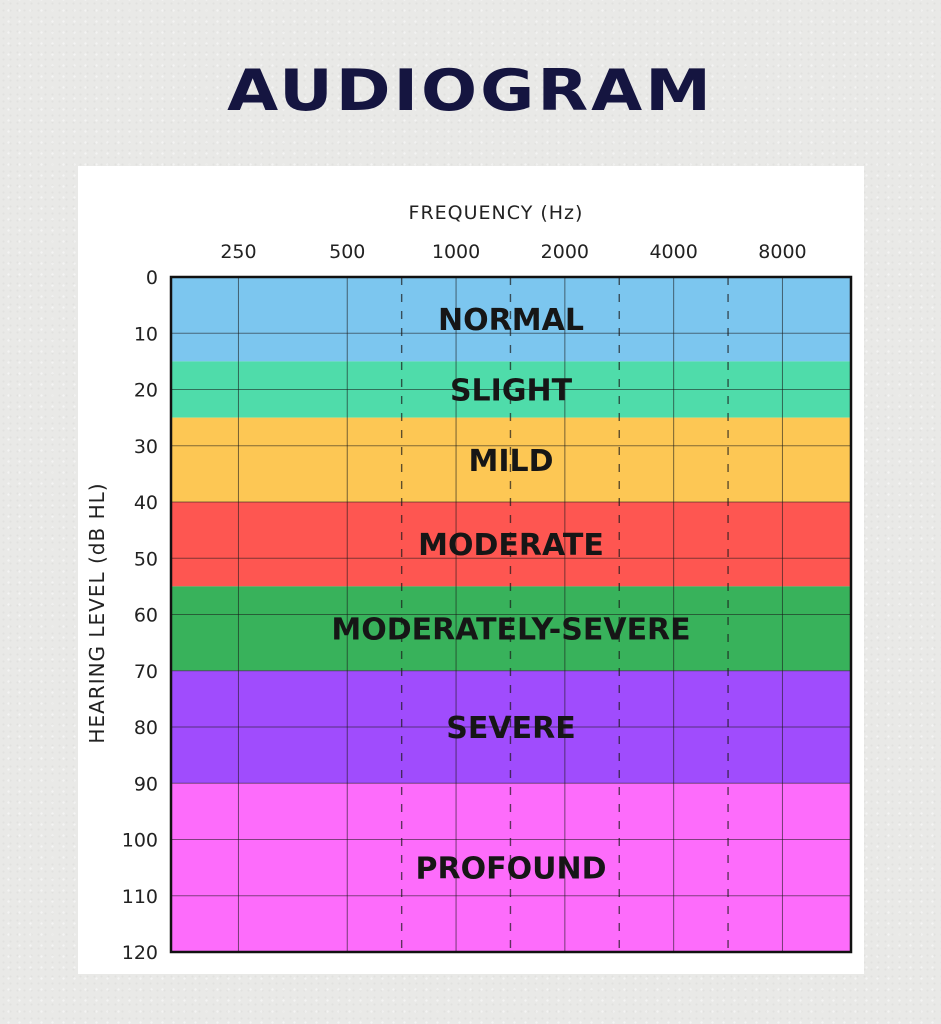 The height and width of the screenshot is (1024, 941). What do you see at coordinates (238, 252) in the screenshot?
I see `x-tick-label: 250` at bounding box center [238, 252].